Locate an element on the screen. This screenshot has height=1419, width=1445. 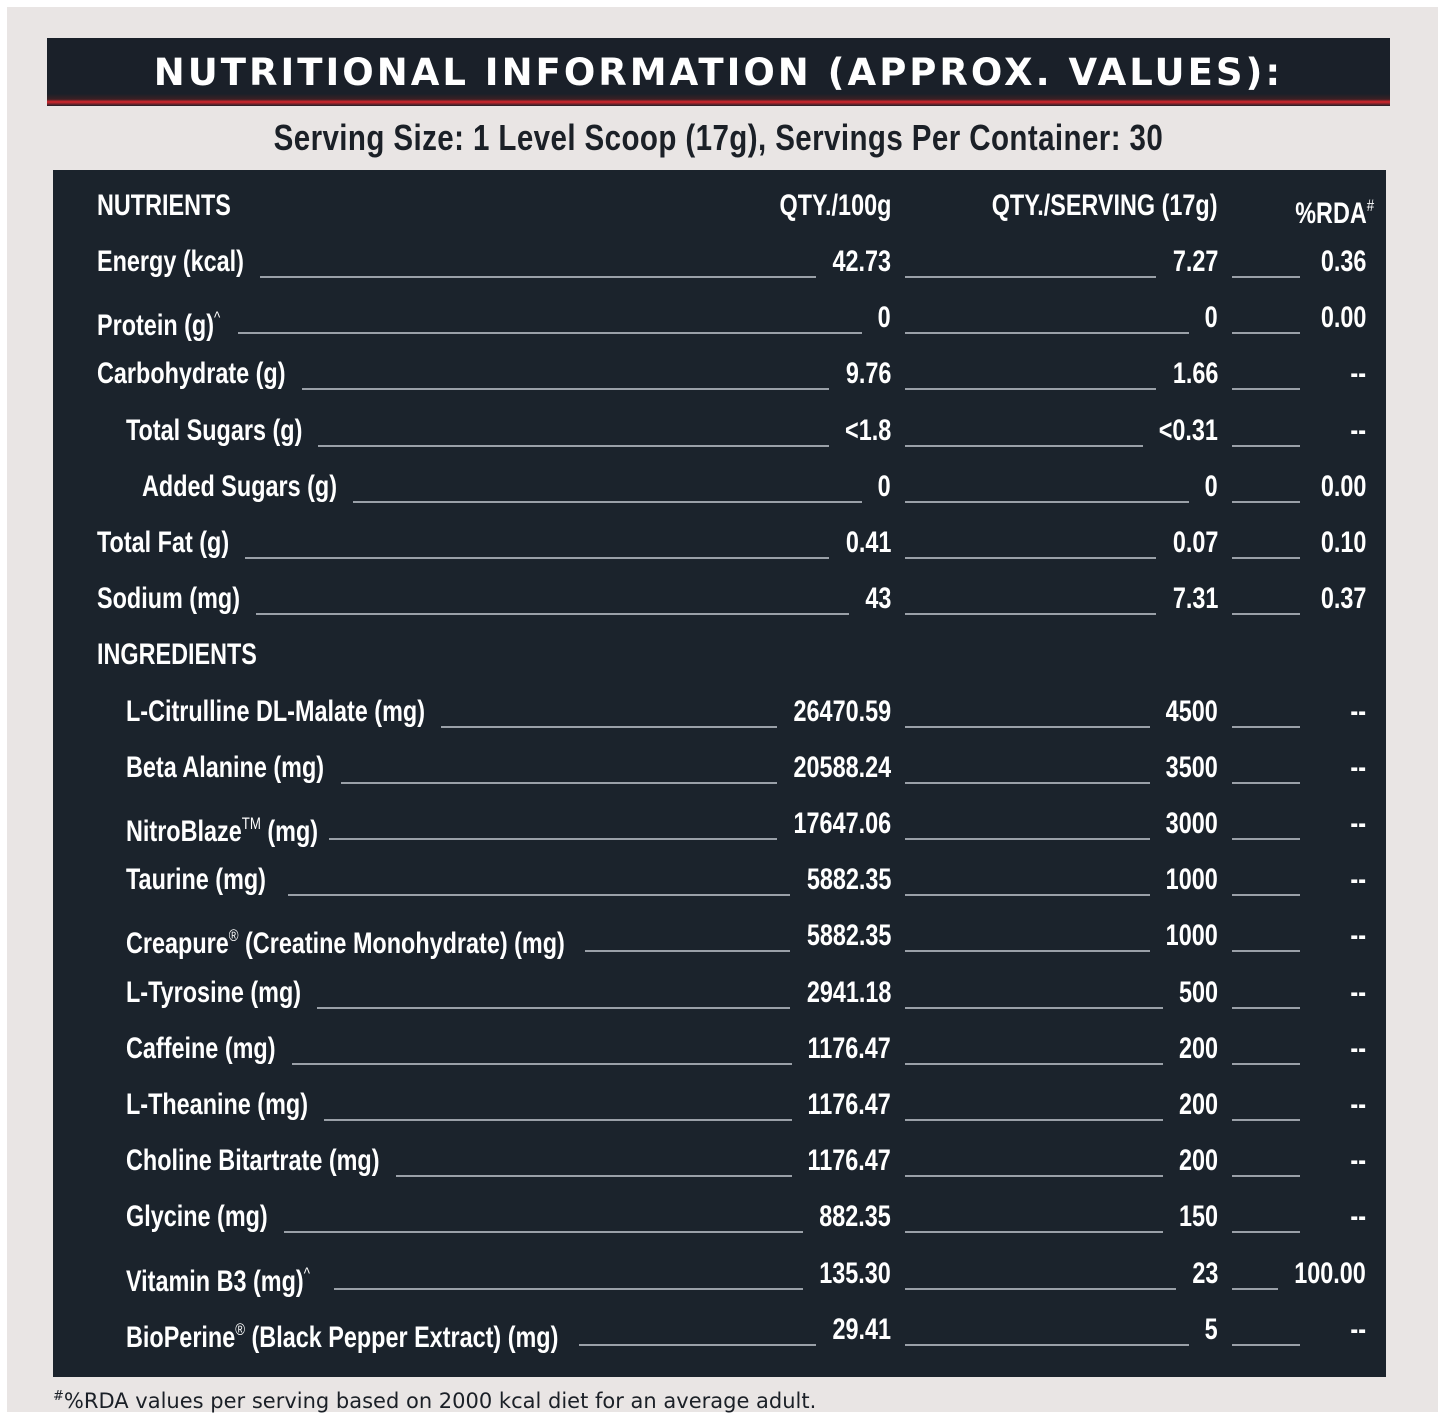
qty-per-100g: 17647.06 is located at coordinates (842, 823).